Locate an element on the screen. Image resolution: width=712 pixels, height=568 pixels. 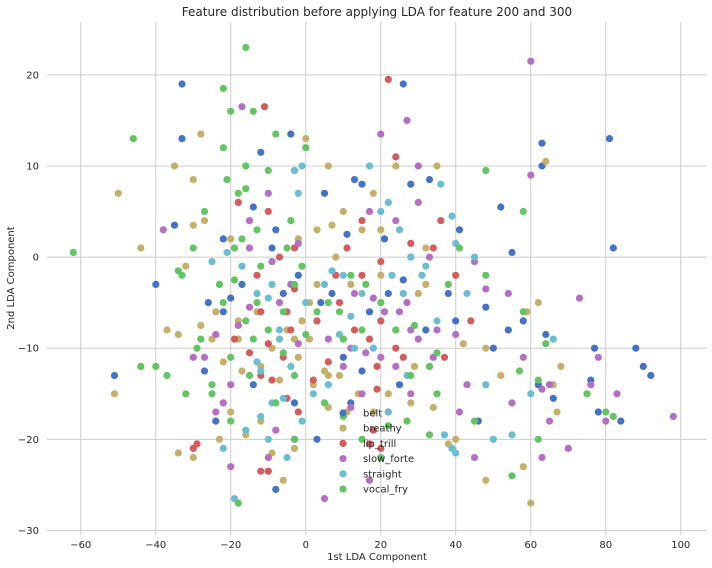
x-tick-label: 60 is located at coordinates (530, 545).